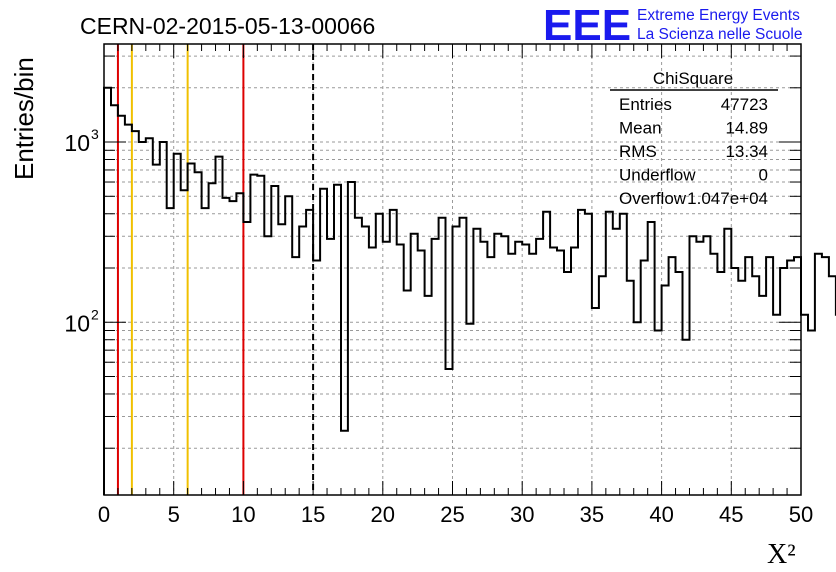 This screenshot has height=572, width=836. I want to click on logo-line1: Extreme Energy Events, so click(718, 15).